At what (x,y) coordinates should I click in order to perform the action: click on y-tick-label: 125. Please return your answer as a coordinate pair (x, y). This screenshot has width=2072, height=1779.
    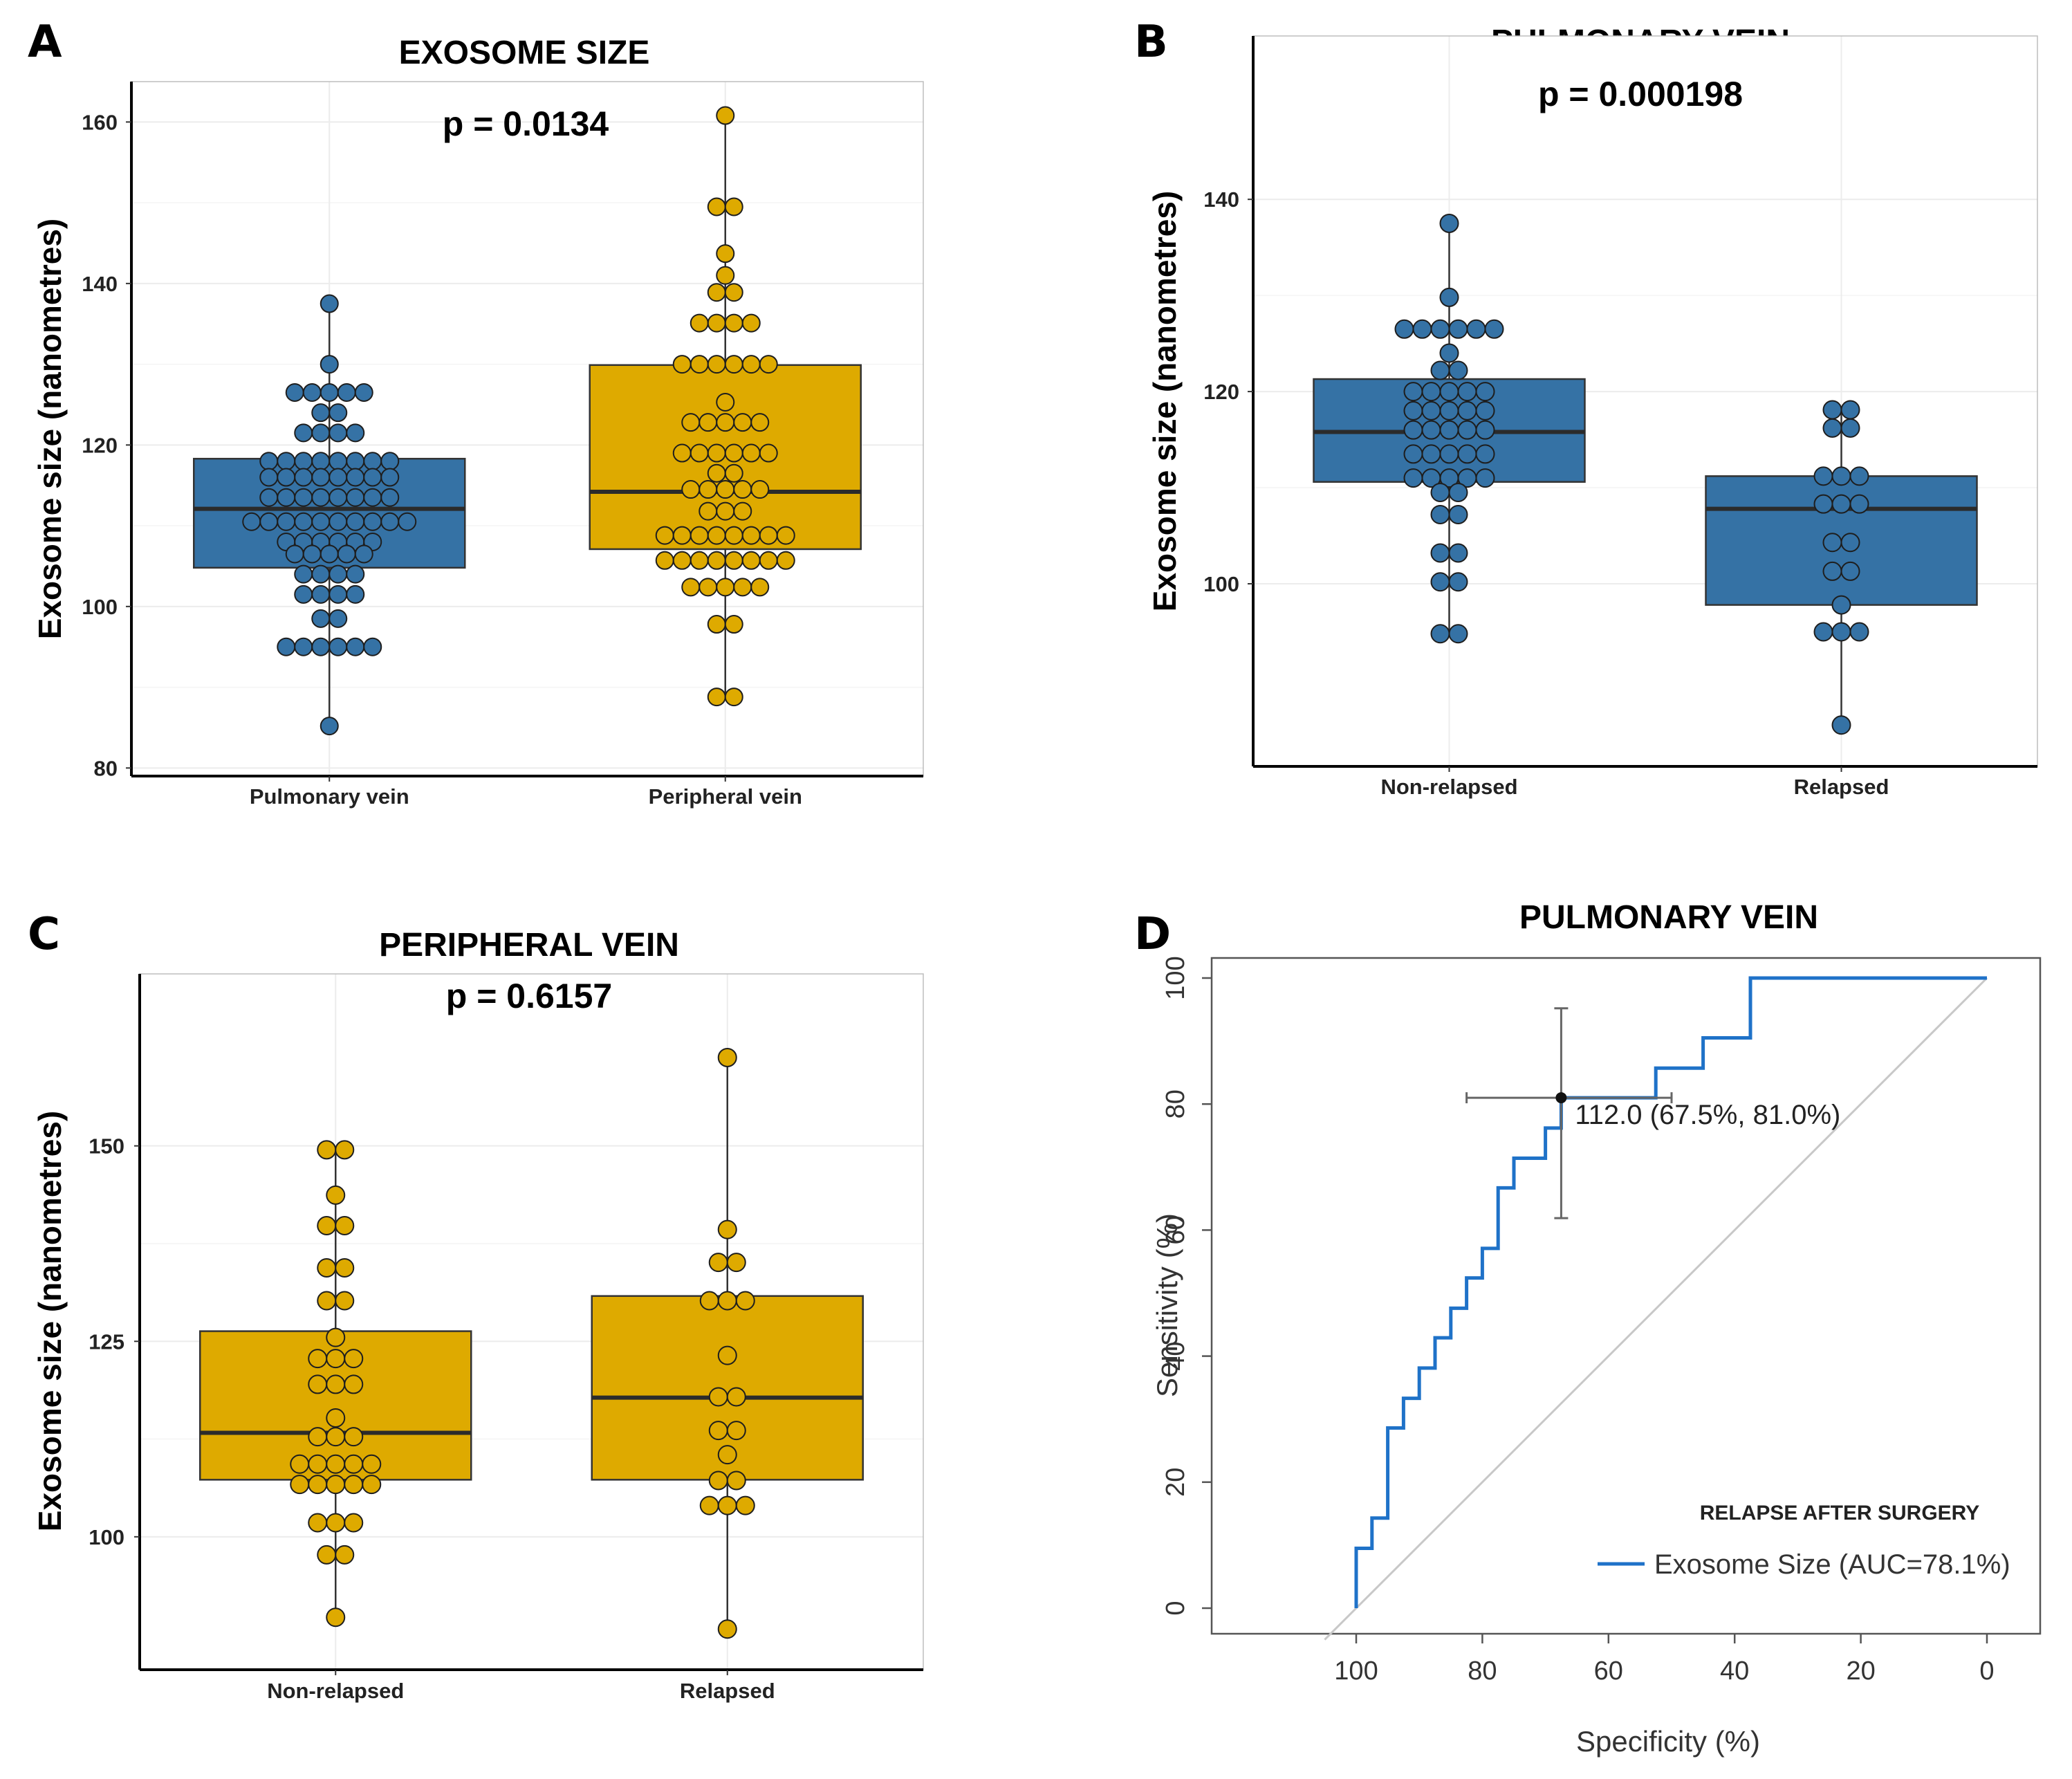
    Looking at the image, I should click on (106, 1341).